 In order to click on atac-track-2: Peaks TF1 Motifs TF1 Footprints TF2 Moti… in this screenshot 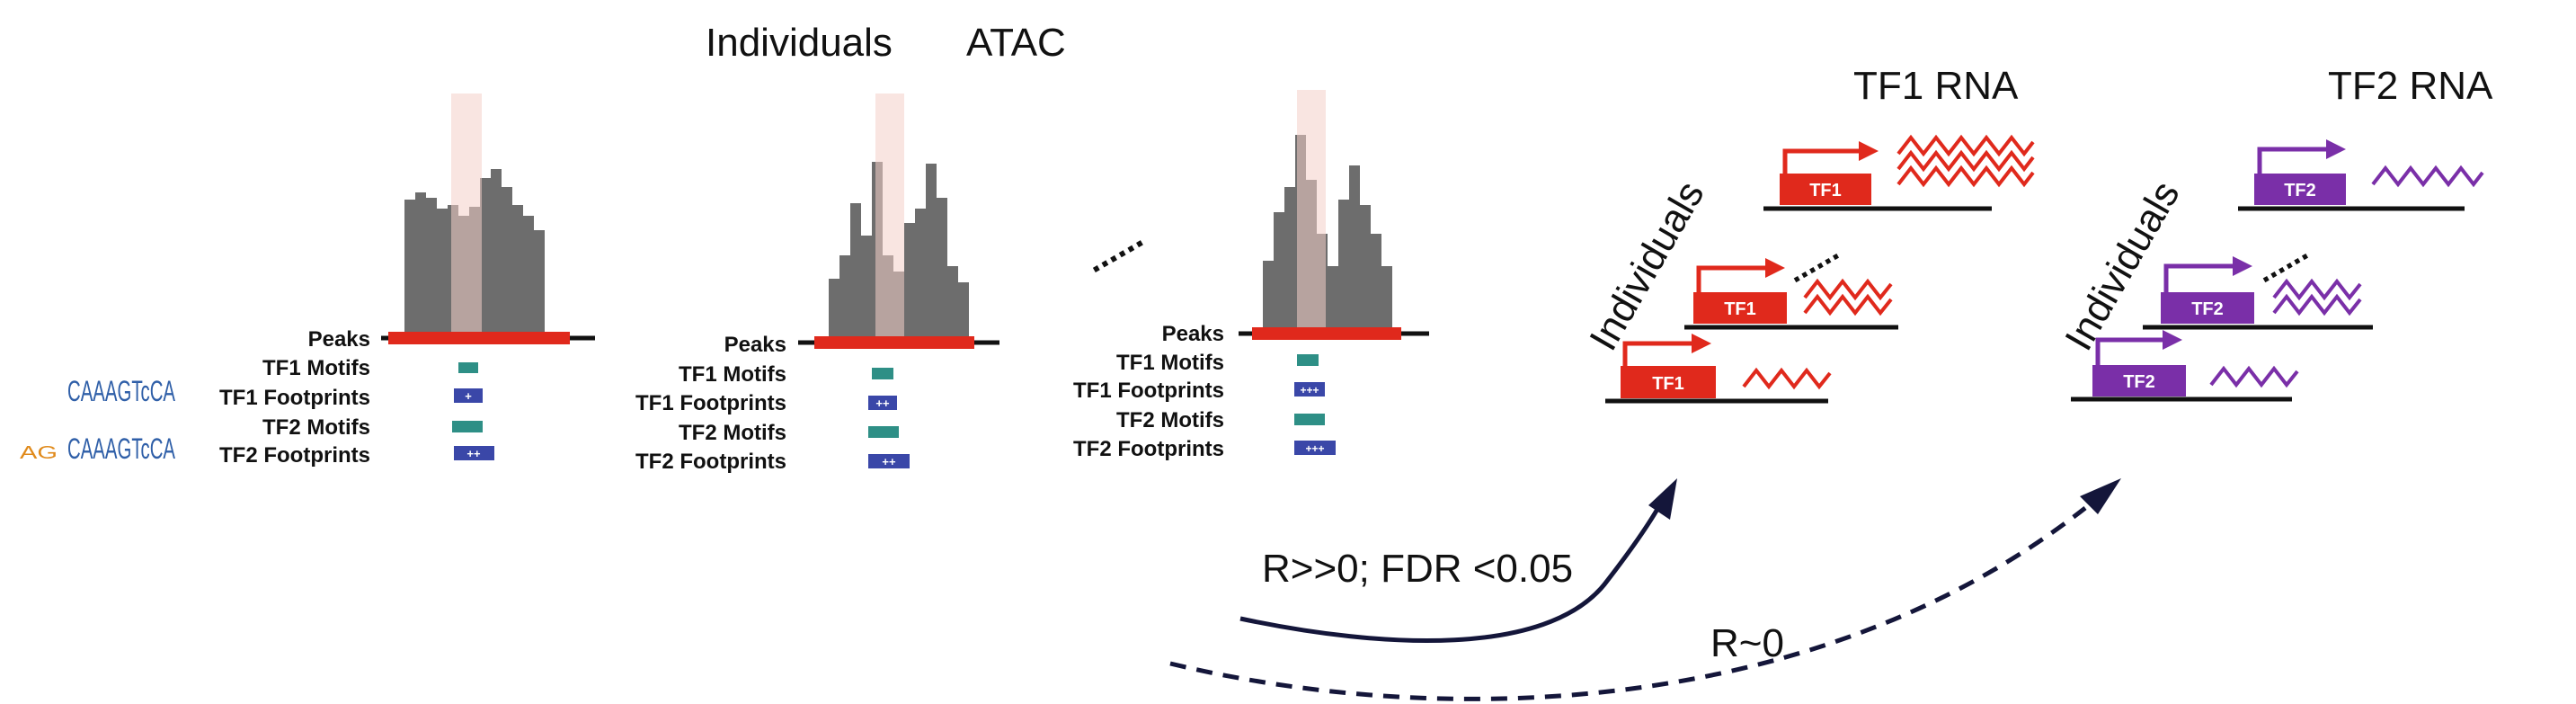, I will do `click(817, 284)`.